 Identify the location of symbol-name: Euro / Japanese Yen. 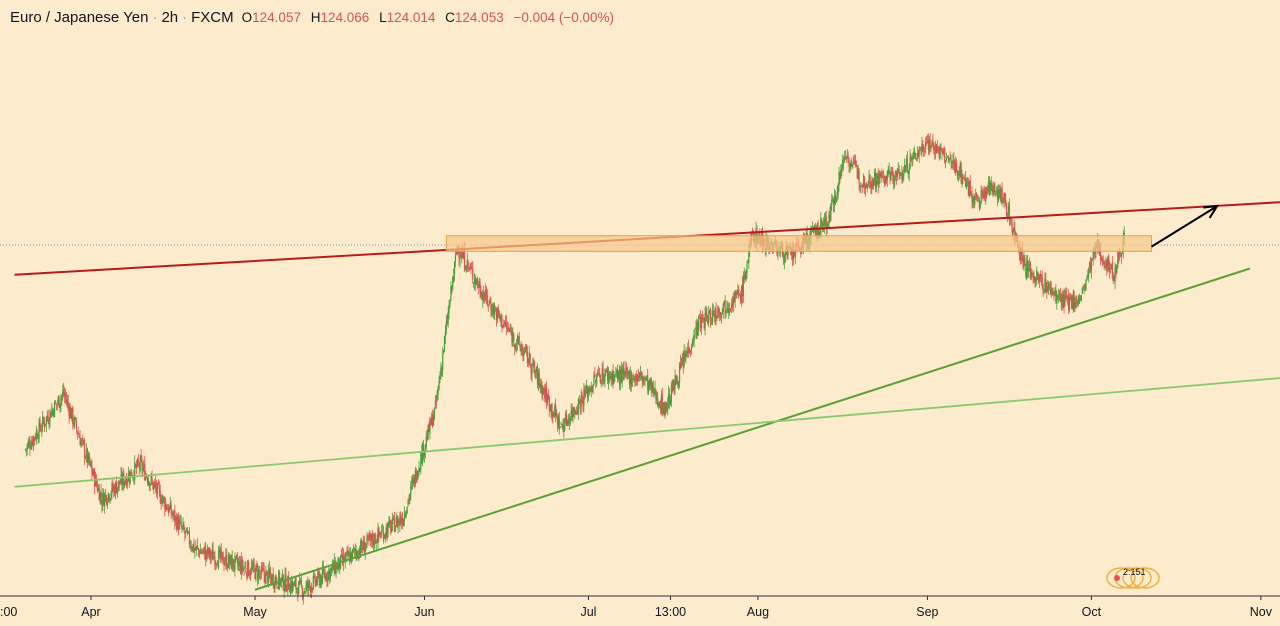
(79, 17).